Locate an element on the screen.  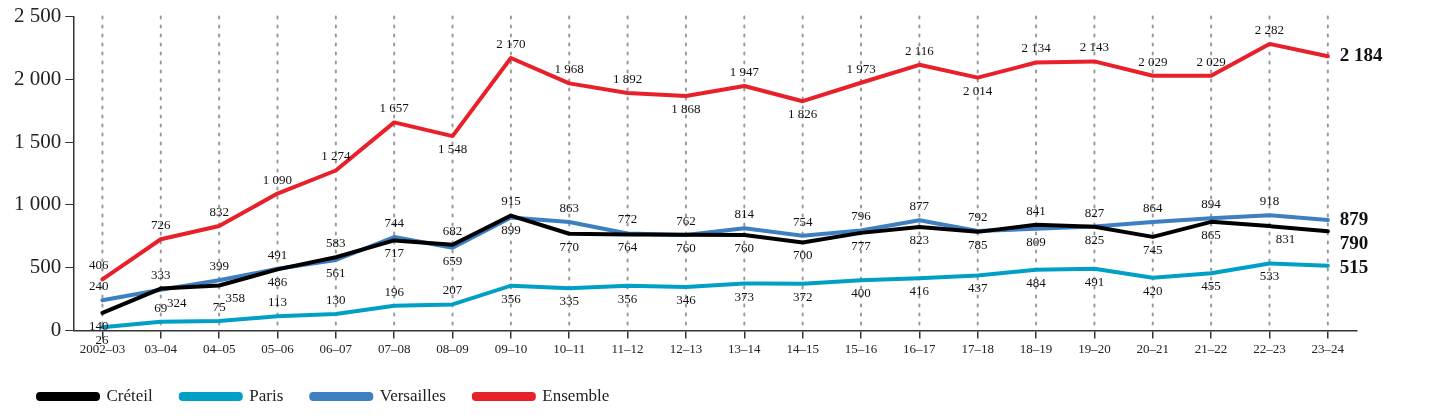
data-label: 841 is located at coordinates (1036, 210).